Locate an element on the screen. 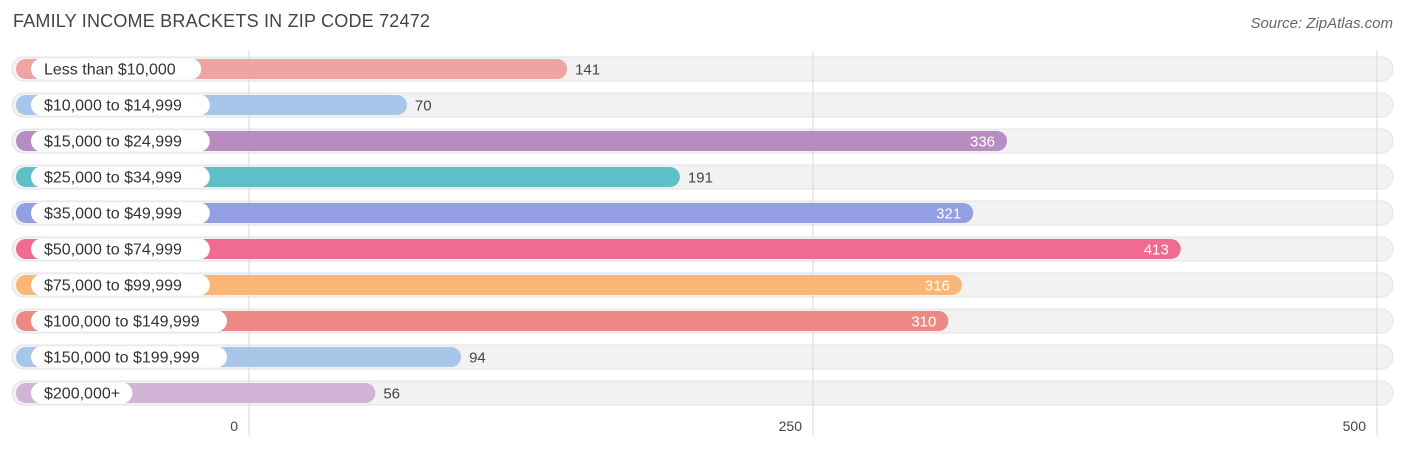 Image resolution: width=1406 pixels, height=450 pixels. value-label: 316 is located at coordinates (937, 286).